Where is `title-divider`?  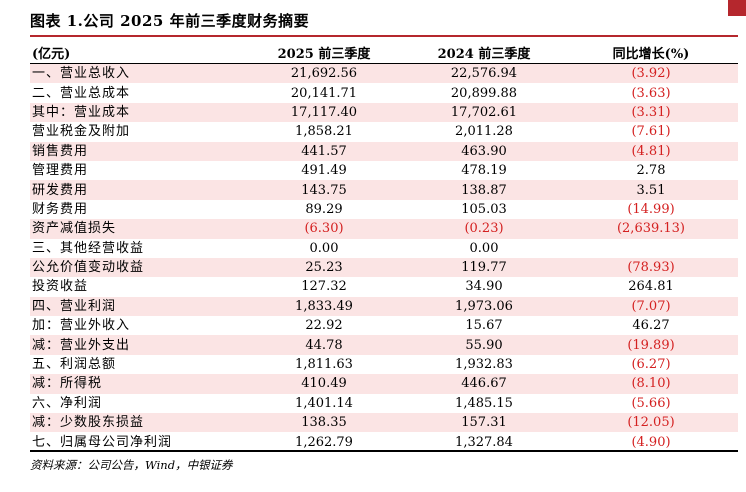
title-divider is located at coordinates (384, 36).